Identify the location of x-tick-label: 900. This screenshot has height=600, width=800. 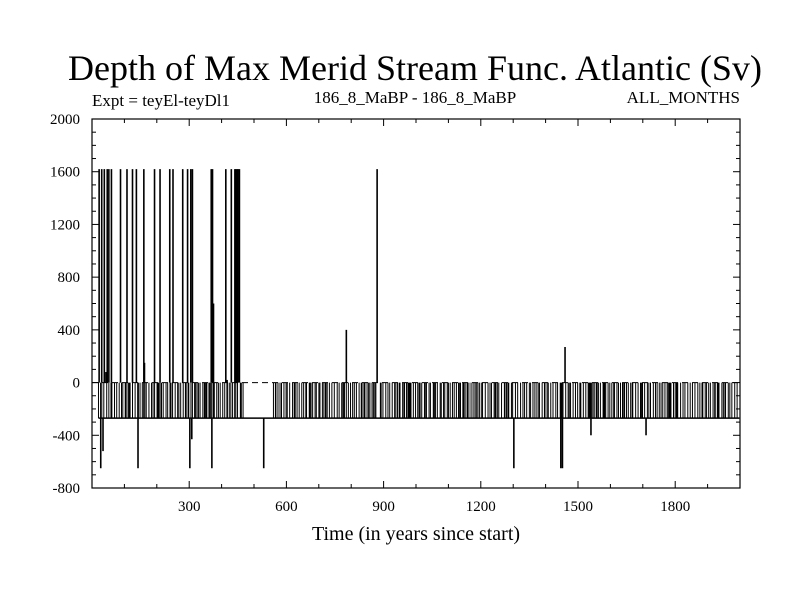
(383, 507).